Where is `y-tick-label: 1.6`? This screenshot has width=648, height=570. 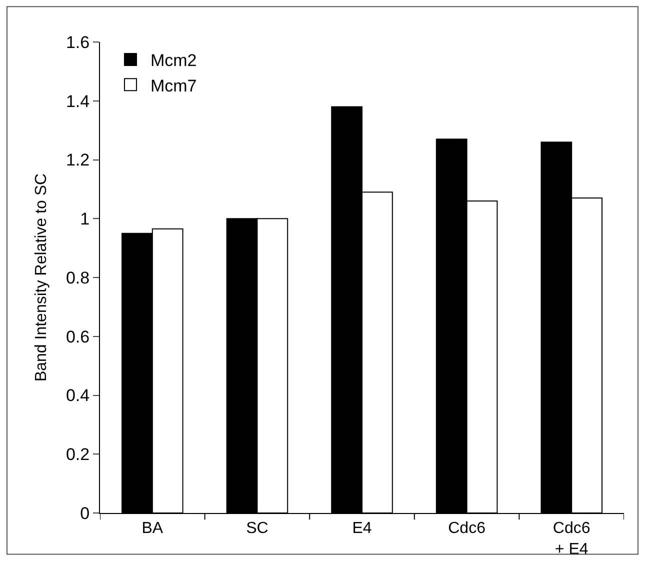 y-tick-label: 1.6 is located at coordinates (78, 42).